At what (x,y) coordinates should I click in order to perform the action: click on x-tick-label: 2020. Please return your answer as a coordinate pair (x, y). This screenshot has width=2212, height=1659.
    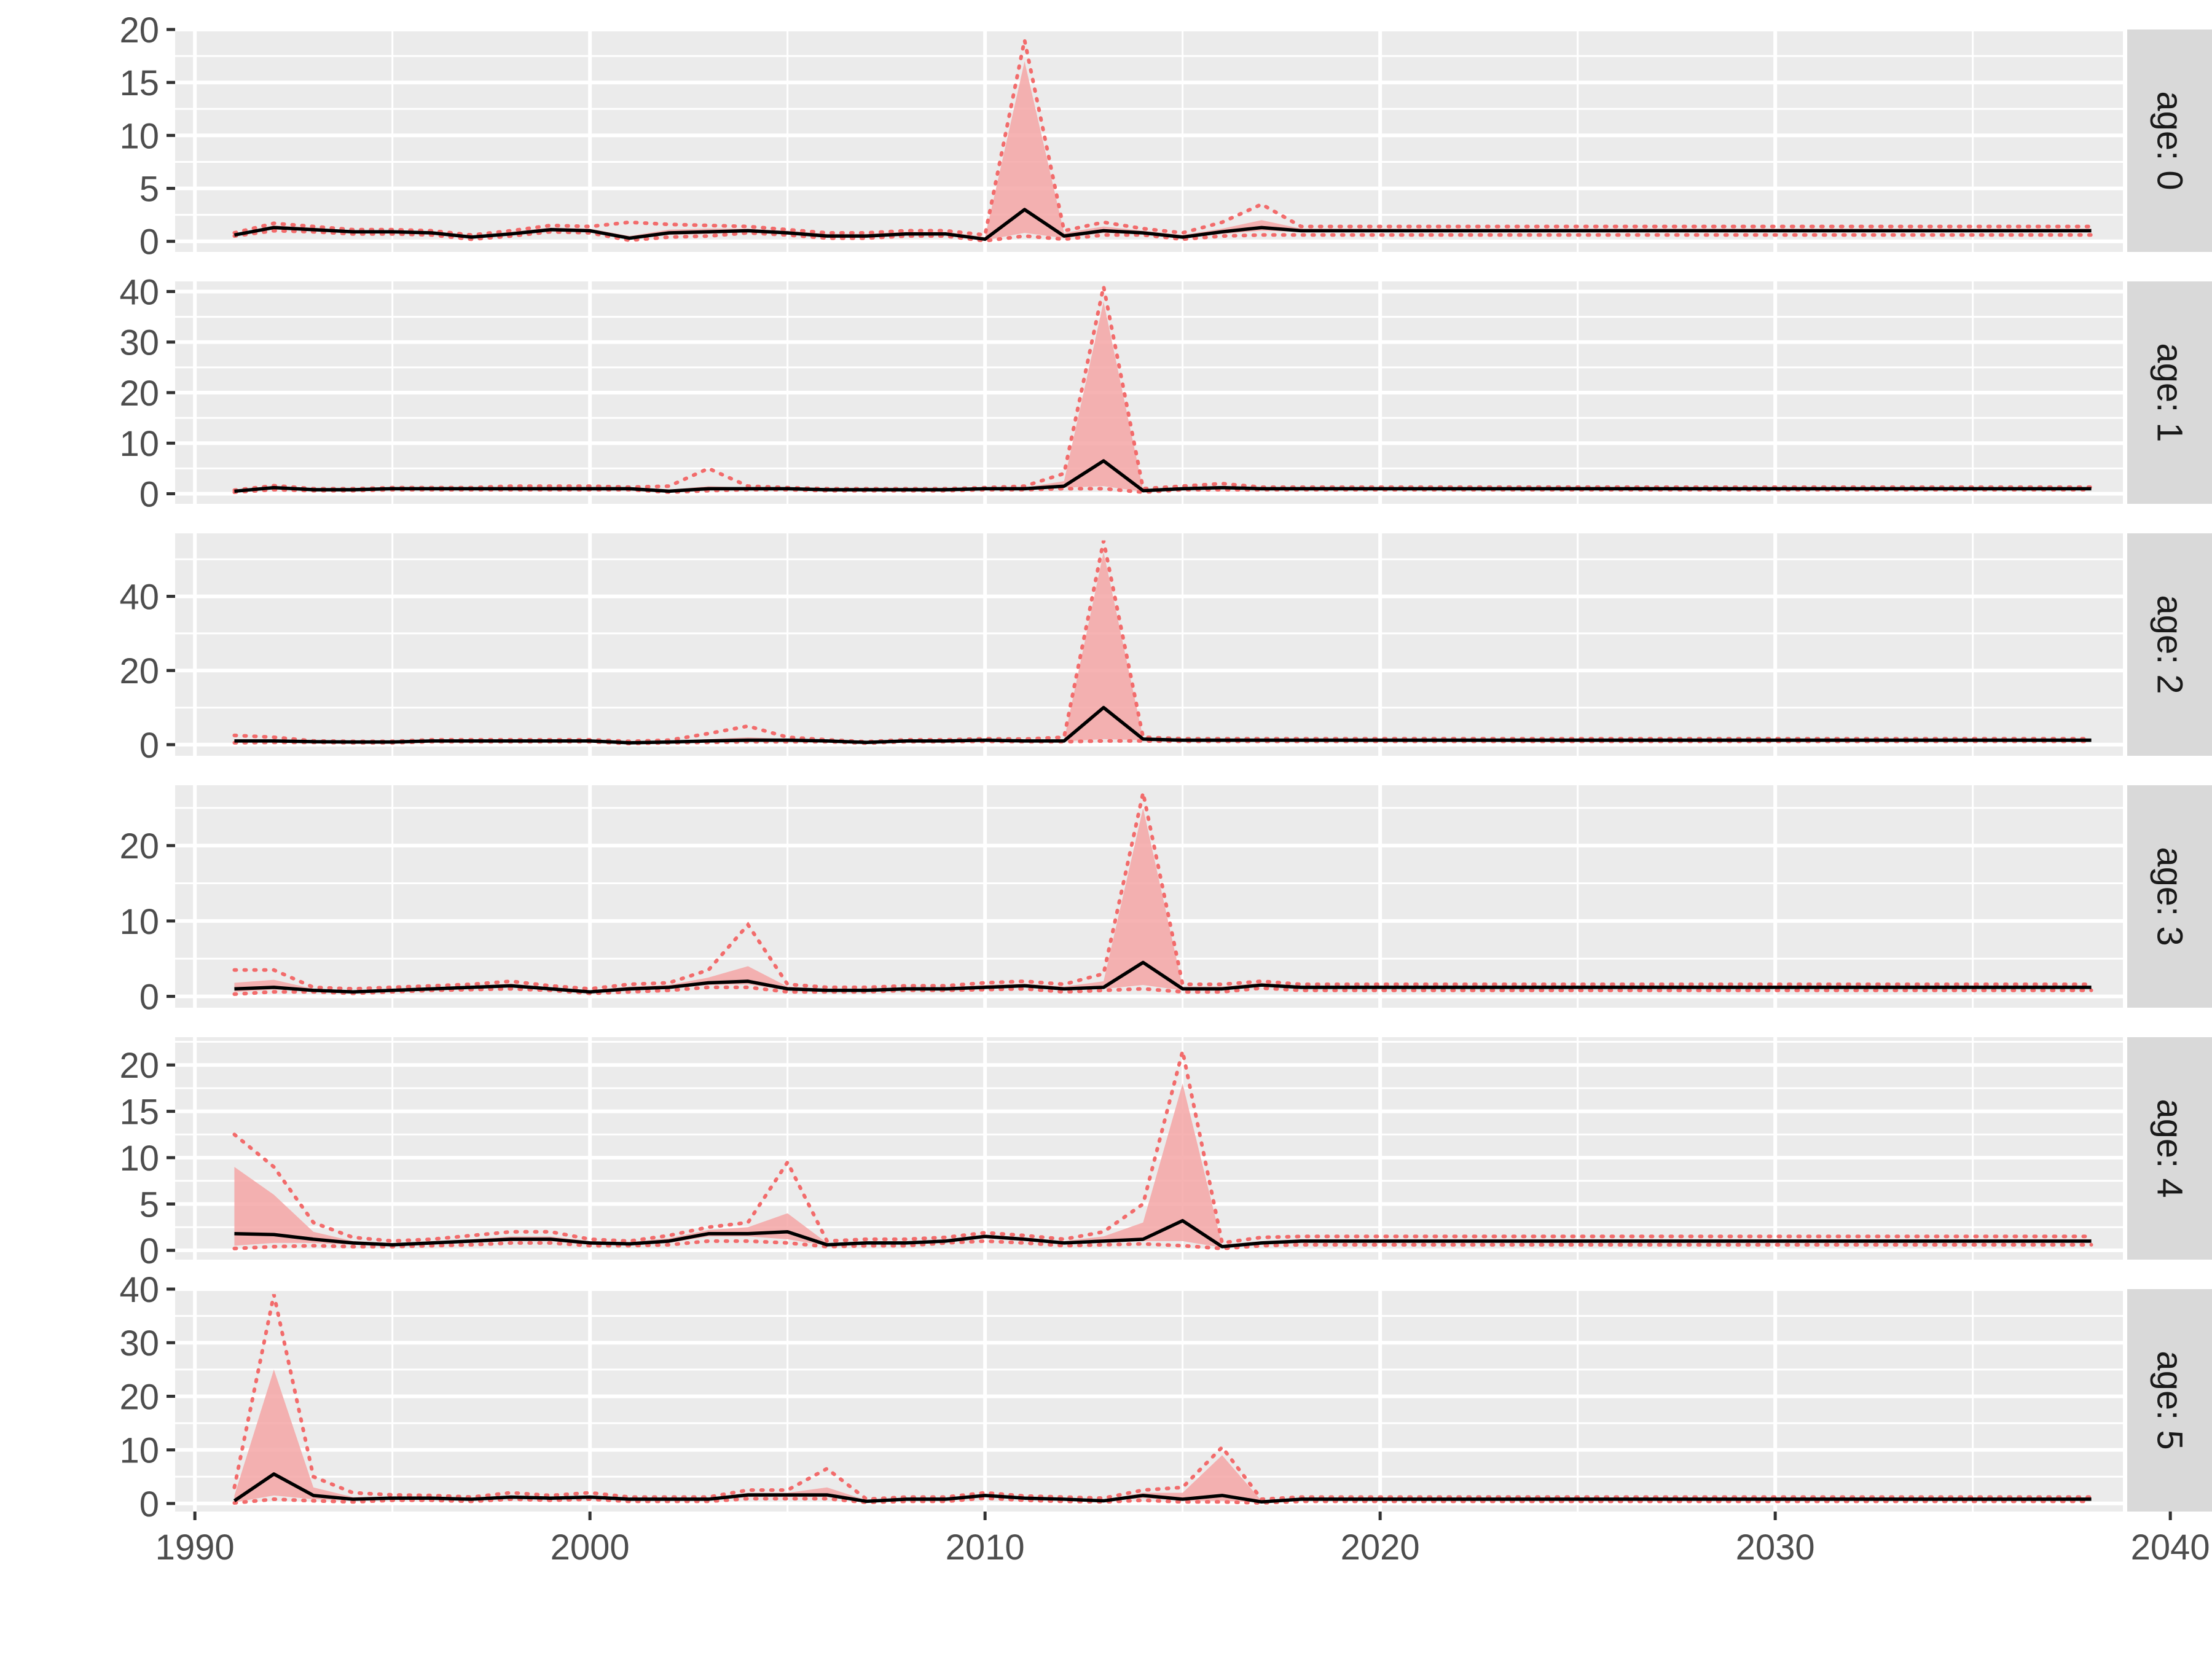
    Looking at the image, I should click on (1380, 1547).